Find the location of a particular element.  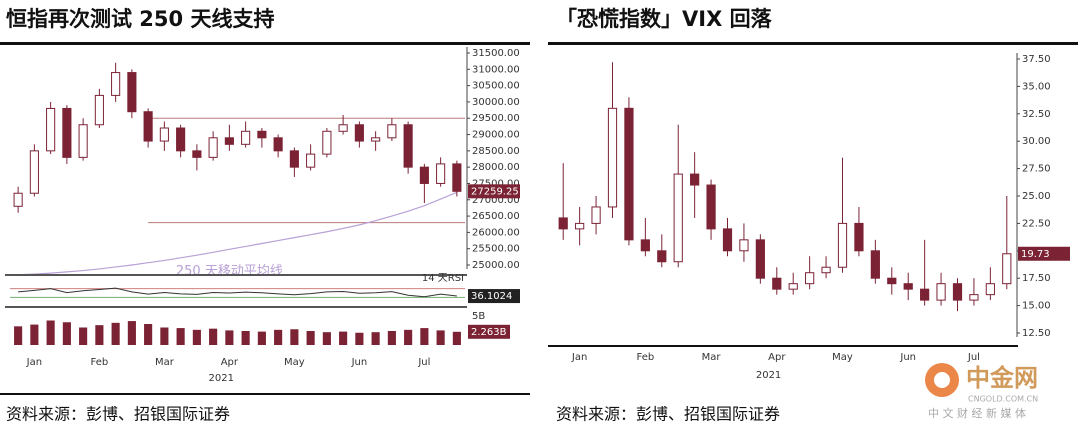

y-tick-label: 31000.00 is located at coordinates (496, 69).